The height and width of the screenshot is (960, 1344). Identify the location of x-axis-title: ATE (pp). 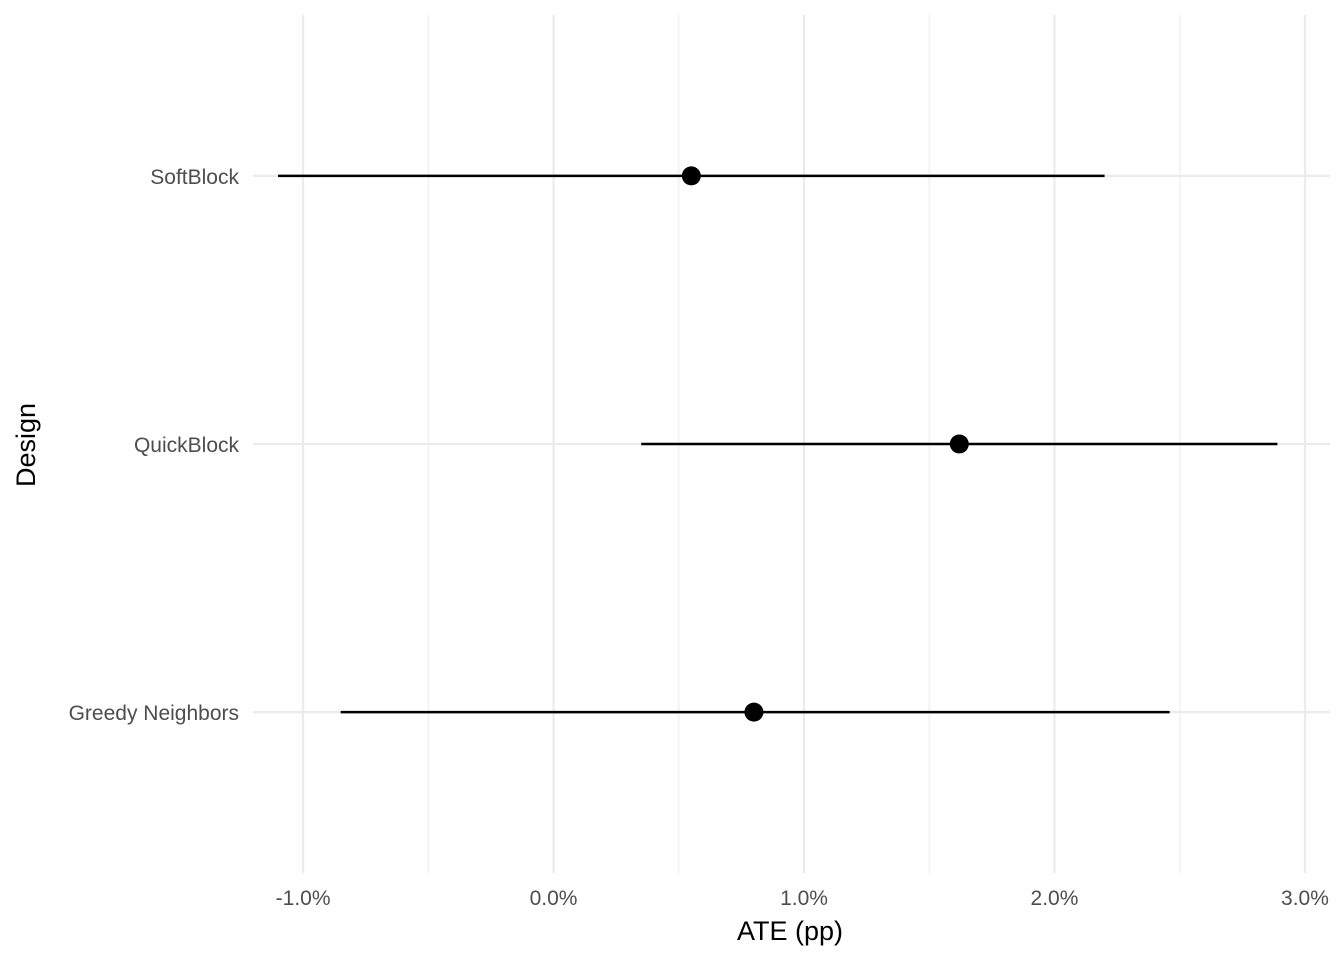
(790, 931).